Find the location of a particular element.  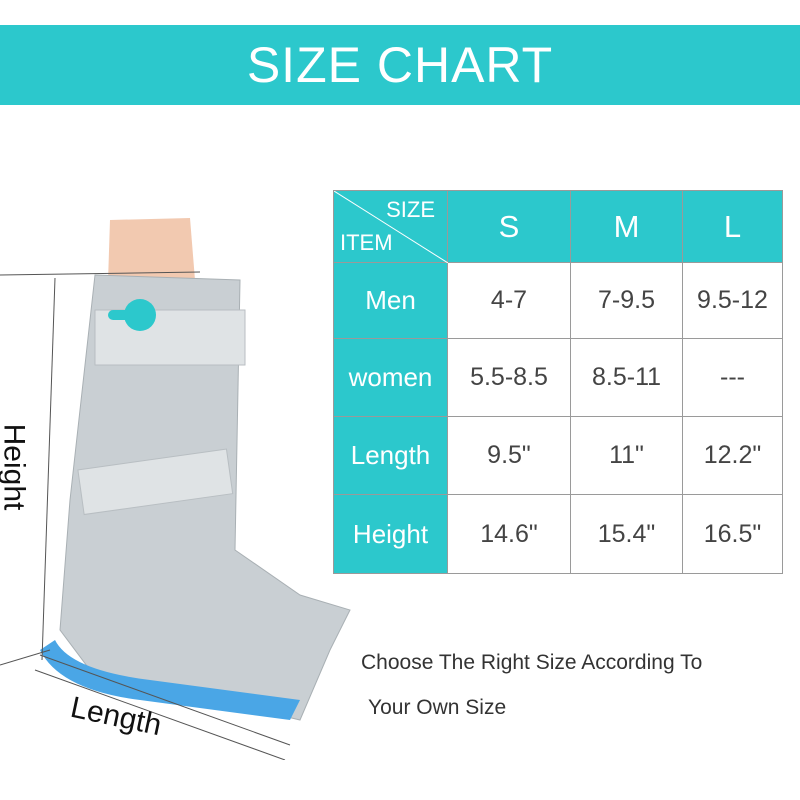

table-row: Men 4-7 7-9.5 9.5-12 is located at coordinates (558, 300).